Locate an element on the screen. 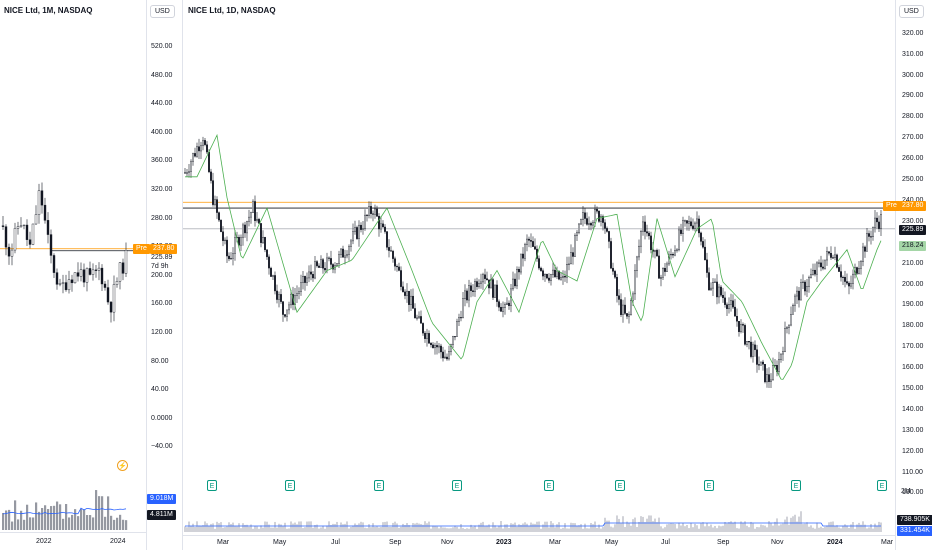  lightning-icon: ⚡ is located at coordinates (122, 465).